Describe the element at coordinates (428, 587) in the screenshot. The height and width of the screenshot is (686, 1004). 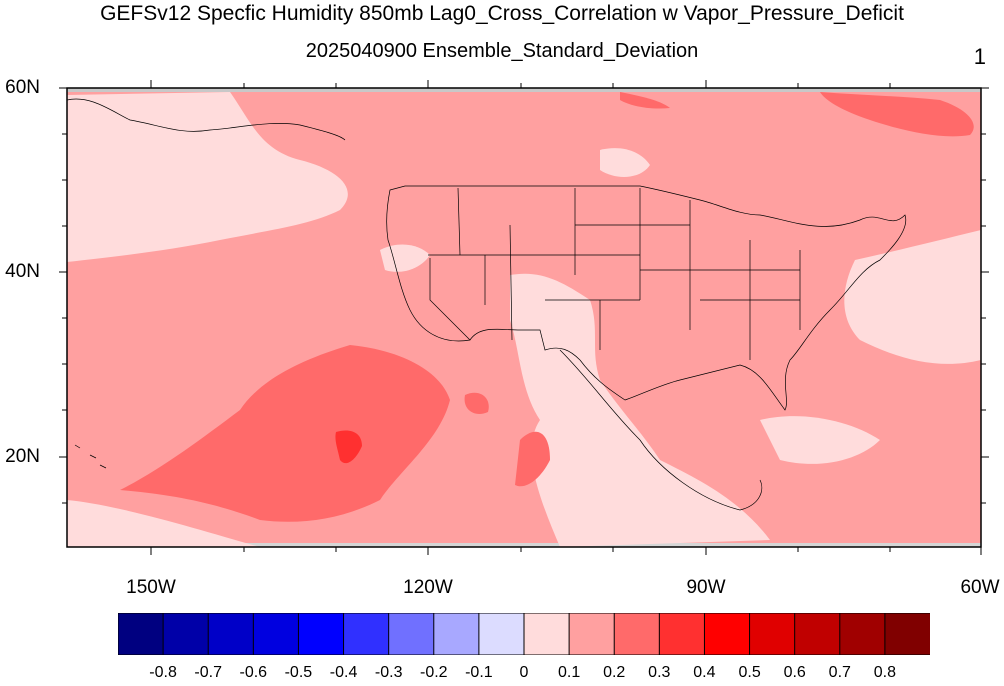
I see `lon-label-120w: 120W` at that location.